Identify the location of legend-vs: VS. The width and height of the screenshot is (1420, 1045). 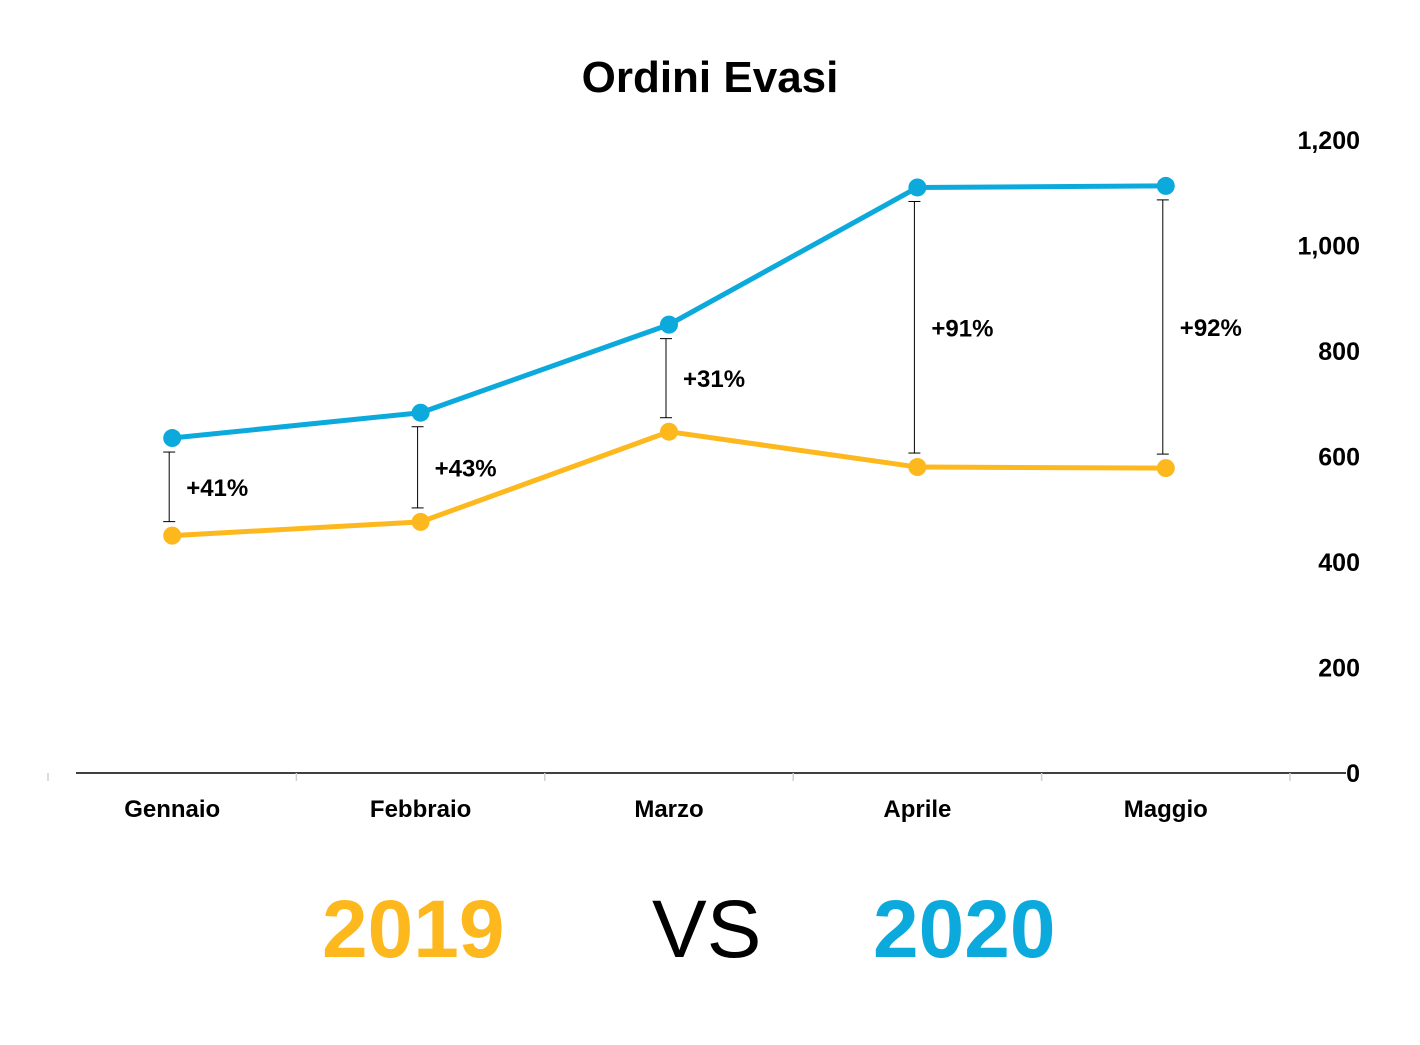
(707, 929).